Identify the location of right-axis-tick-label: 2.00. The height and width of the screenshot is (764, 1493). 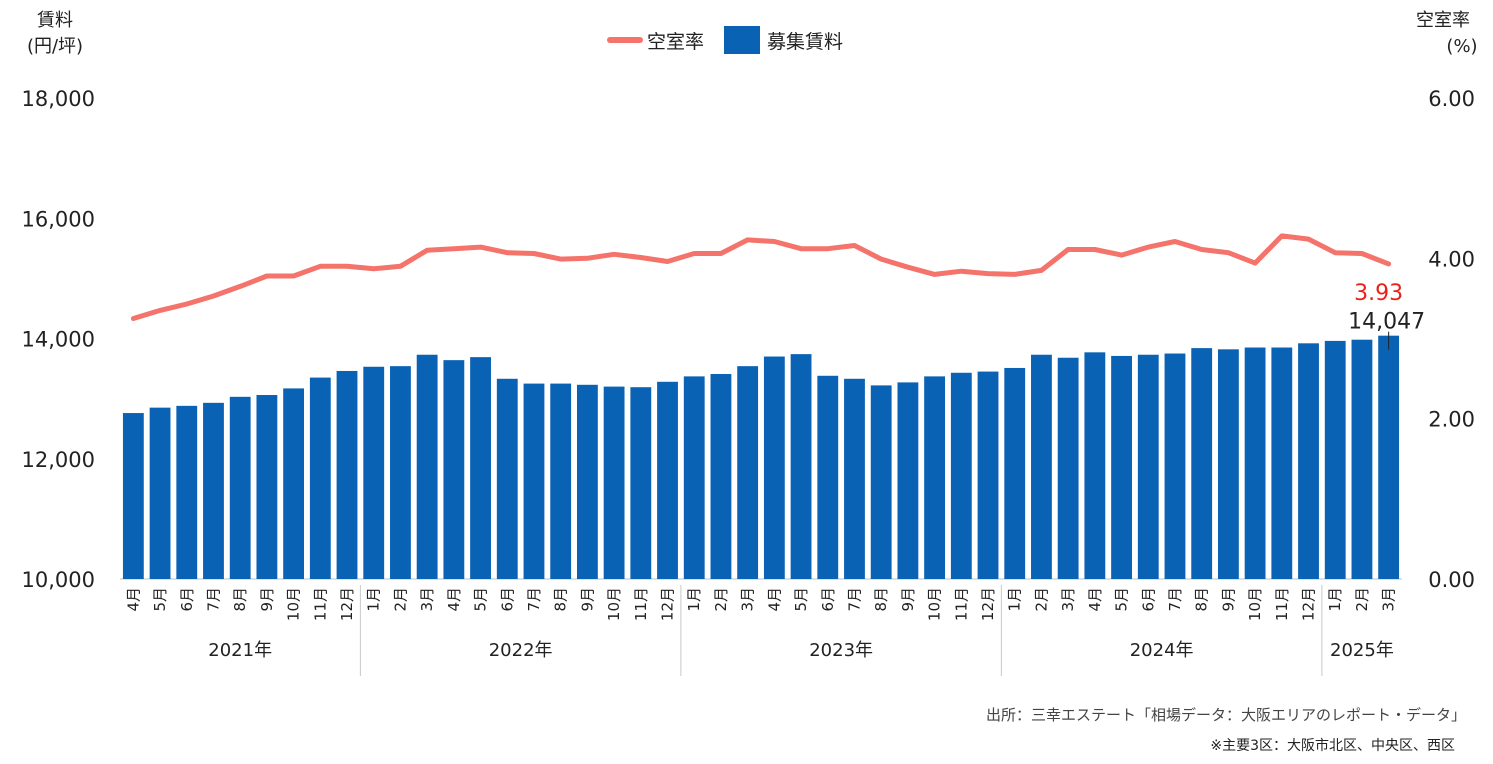
(1451, 420).